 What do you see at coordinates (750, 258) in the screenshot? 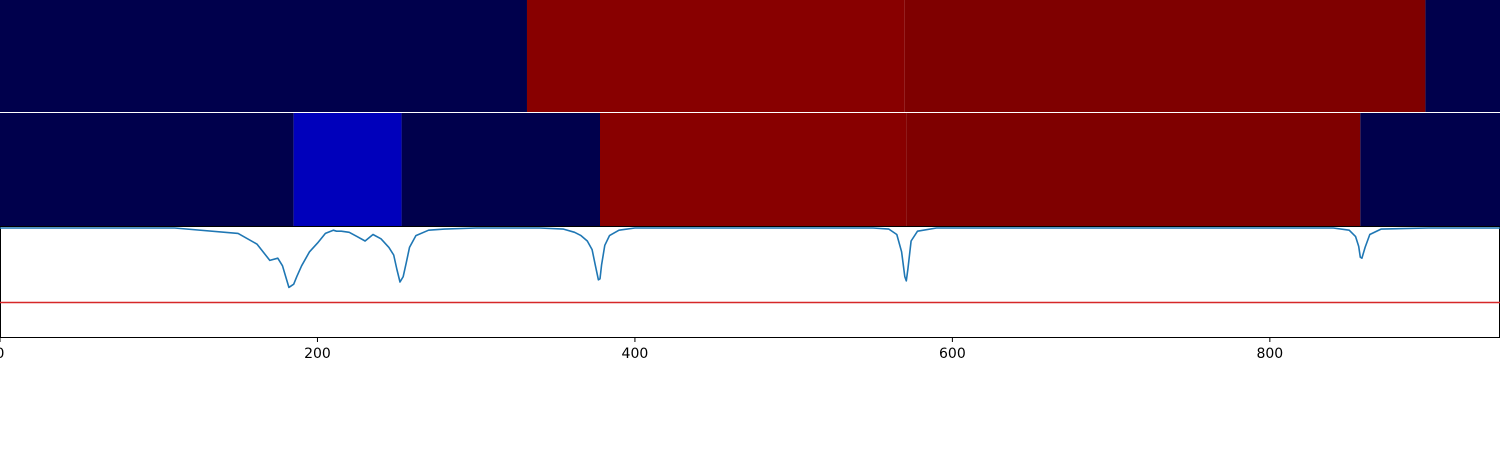
I see `signal-series-line` at bounding box center [750, 258].